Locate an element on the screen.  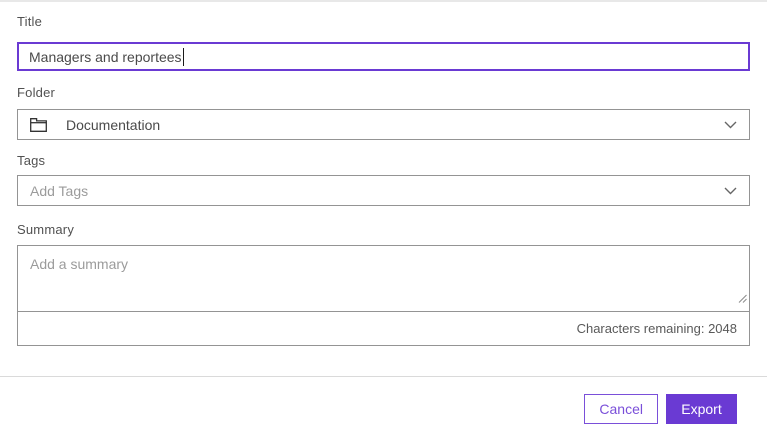
summary-label: Summary is located at coordinates (46, 229).